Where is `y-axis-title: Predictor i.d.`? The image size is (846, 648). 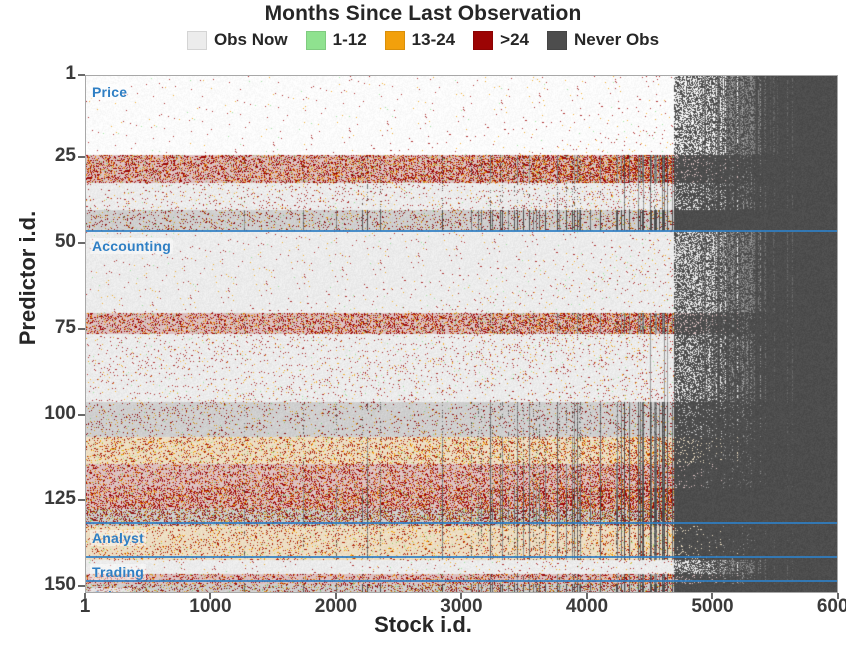
y-axis-title: Predictor i.d. is located at coordinates (27, 278).